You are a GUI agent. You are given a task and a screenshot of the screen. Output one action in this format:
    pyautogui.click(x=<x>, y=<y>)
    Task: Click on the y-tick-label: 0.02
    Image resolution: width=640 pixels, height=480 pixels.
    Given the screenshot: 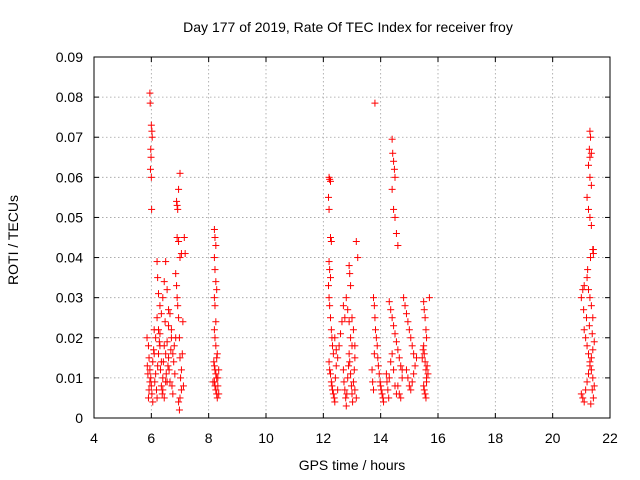 What is the action you would take?
    pyautogui.click(x=69, y=338)
    